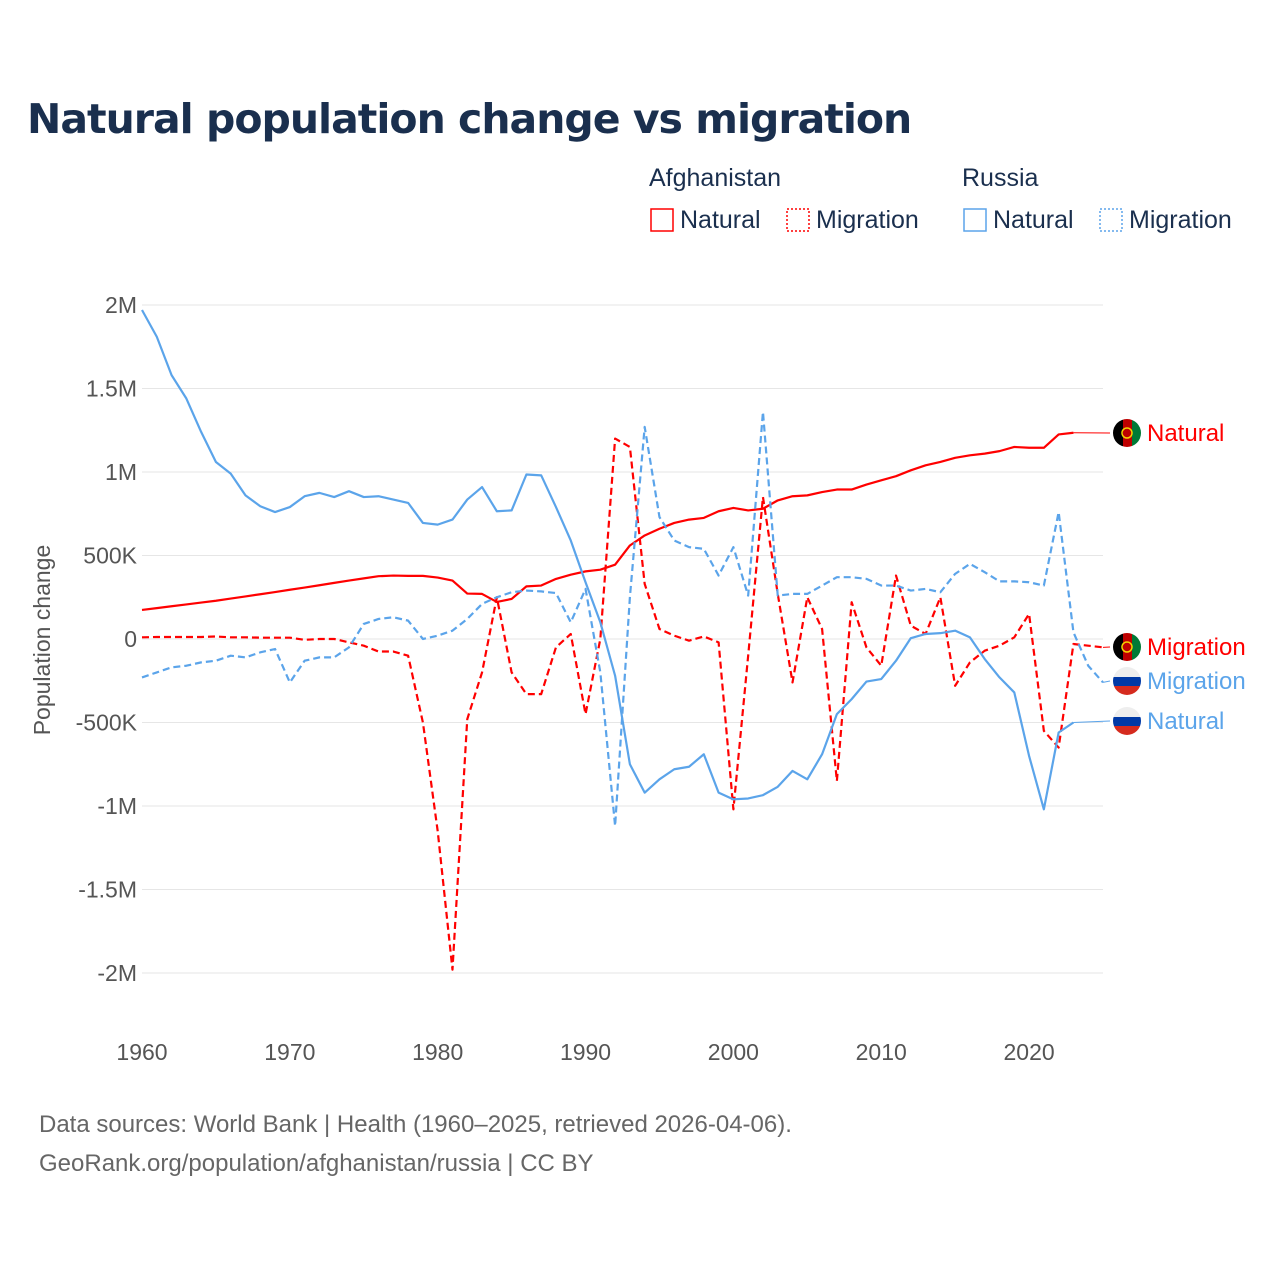 The height and width of the screenshot is (1280, 1280). I want to click on y-tick-label: -1.5M, so click(107, 890).